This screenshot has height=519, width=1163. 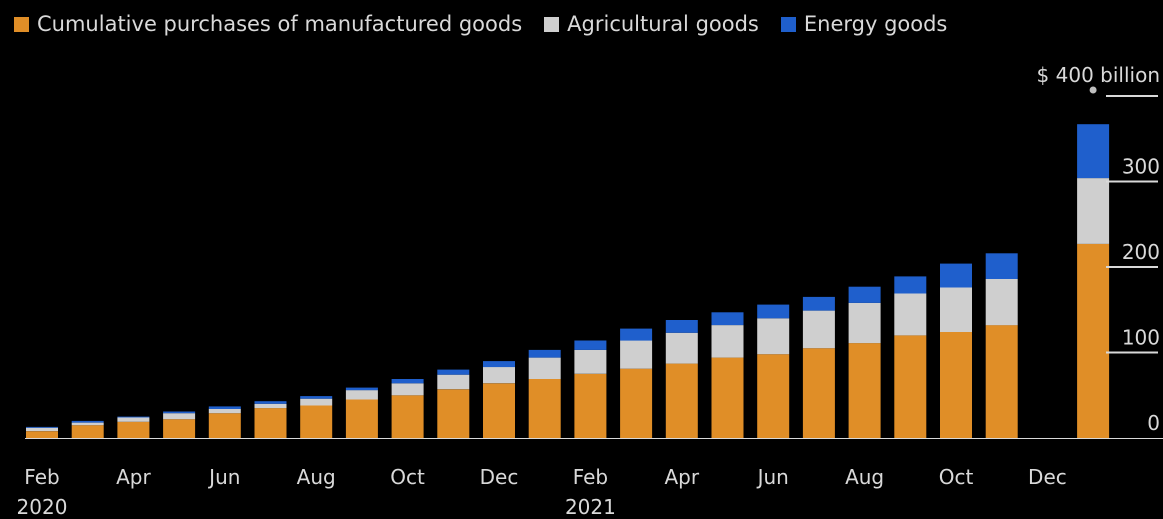 I want to click on legend-item-agricultural: Agricultural goods, so click(x=651, y=24).